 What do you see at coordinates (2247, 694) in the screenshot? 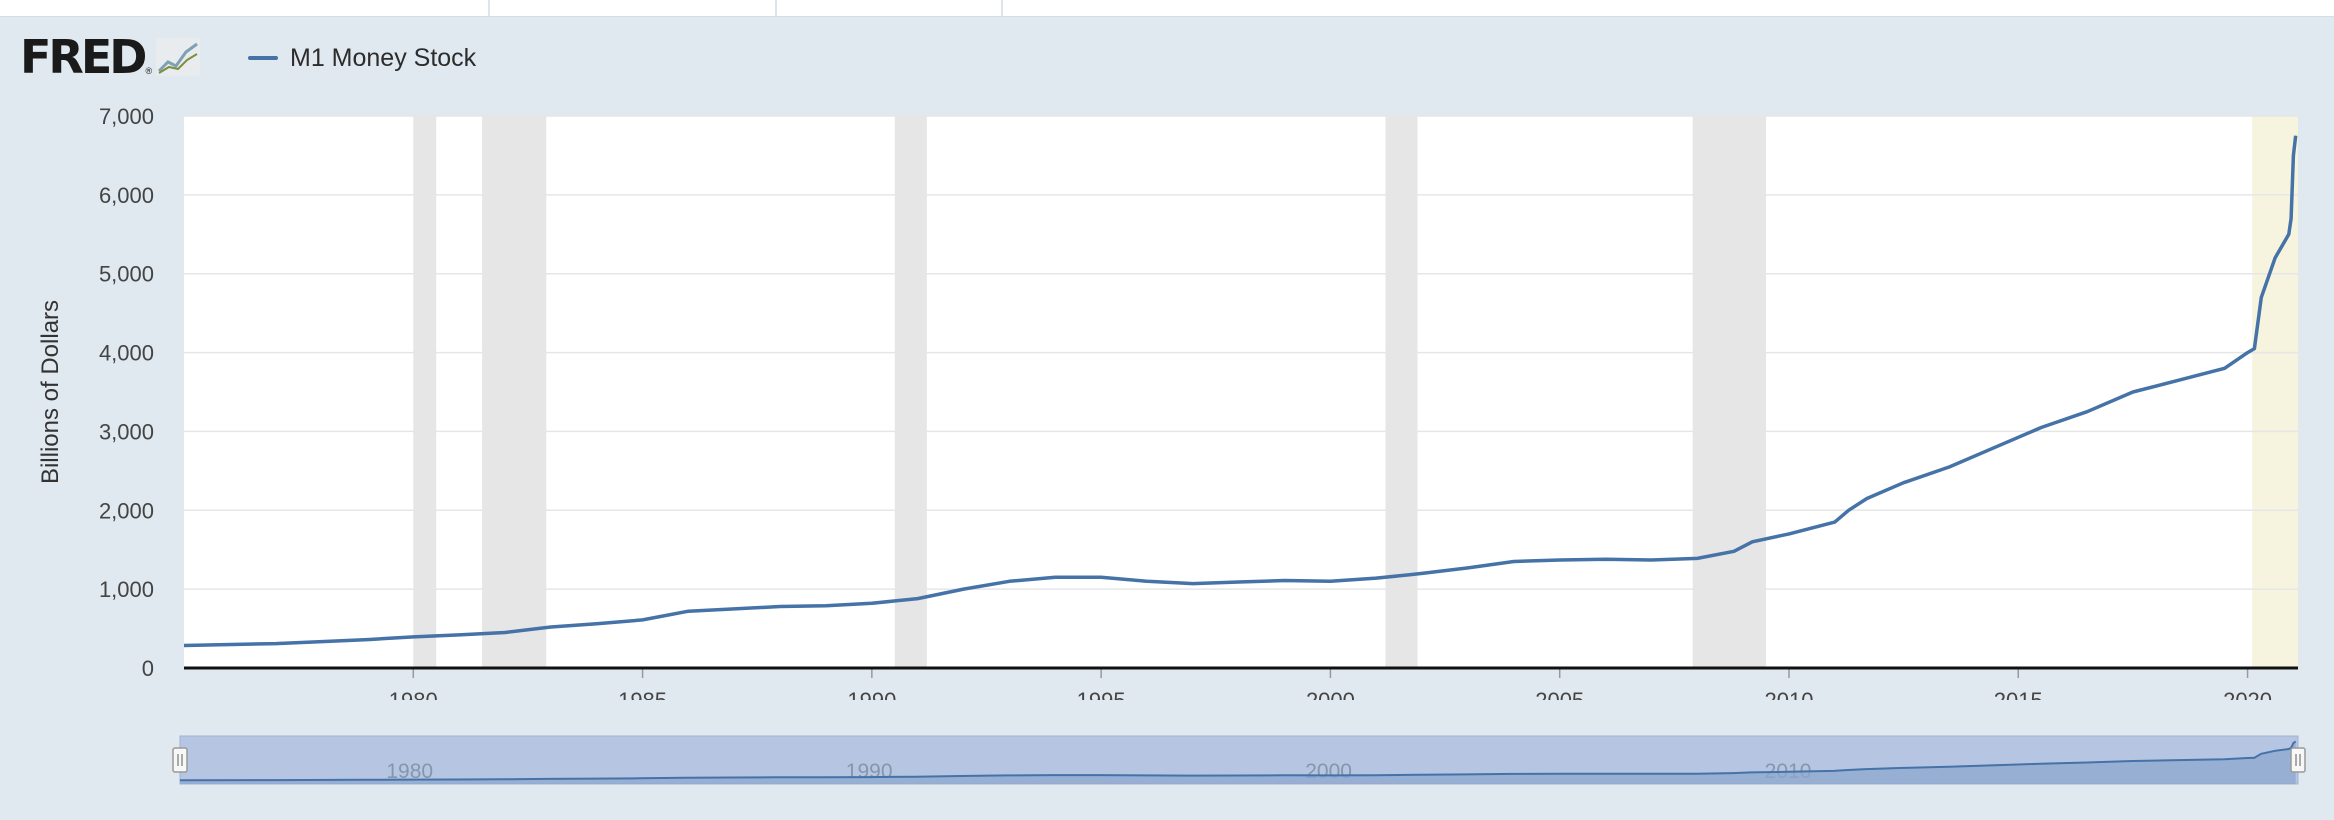
I see `x-tick-label: 2020` at bounding box center [2247, 694].